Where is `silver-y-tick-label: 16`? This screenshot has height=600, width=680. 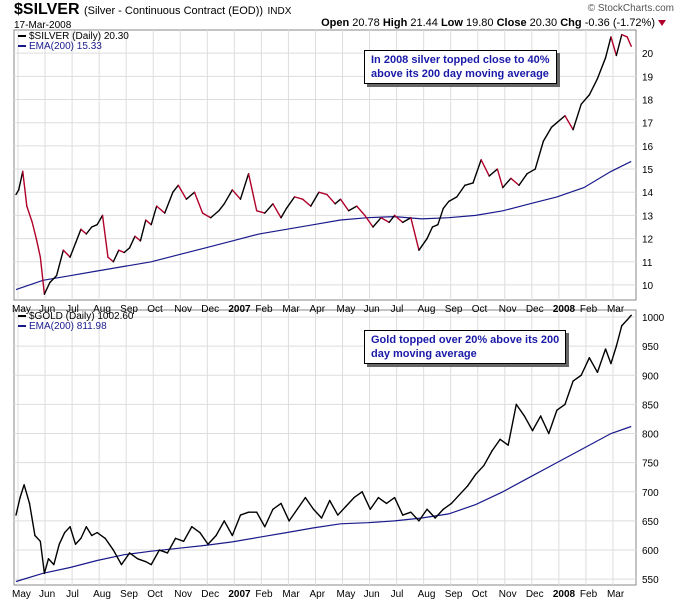
silver-y-tick-label: 16 is located at coordinates (648, 147).